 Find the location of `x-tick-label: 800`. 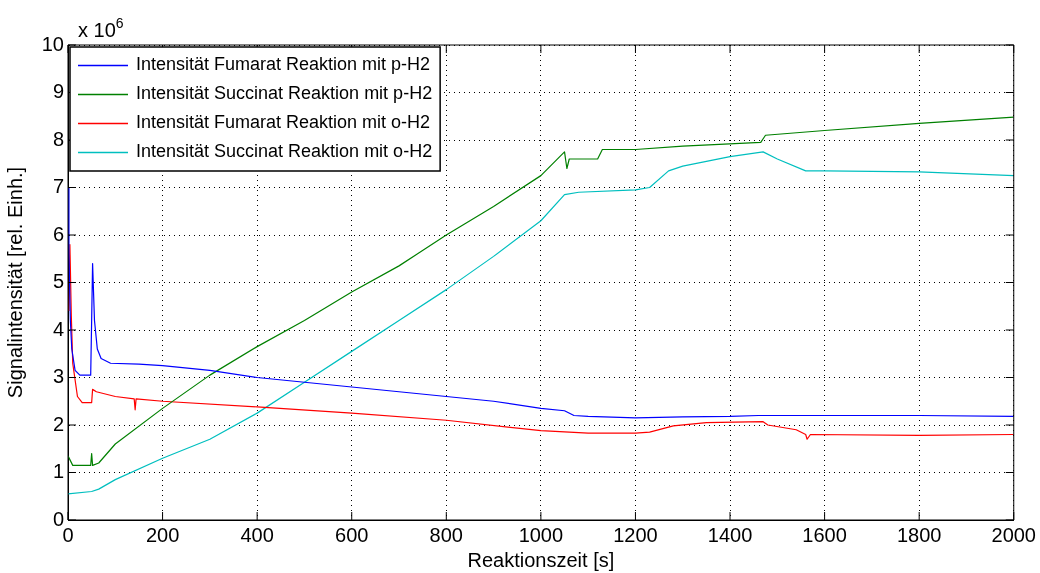

x-tick-label: 800 is located at coordinates (446, 534).